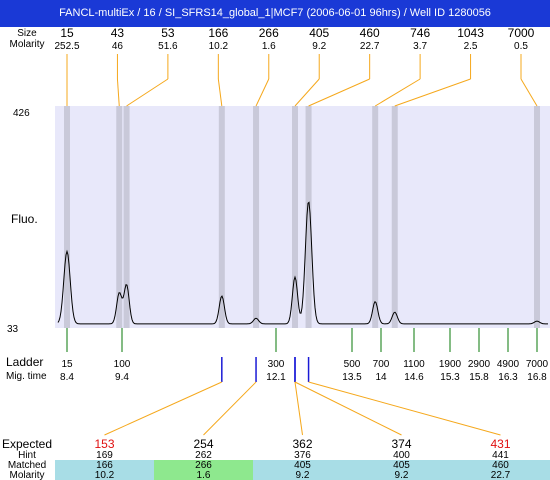 The width and height of the screenshot is (550, 480). What do you see at coordinates (104, 465) in the screenshot?
I see `matched-value: 166` at bounding box center [104, 465].